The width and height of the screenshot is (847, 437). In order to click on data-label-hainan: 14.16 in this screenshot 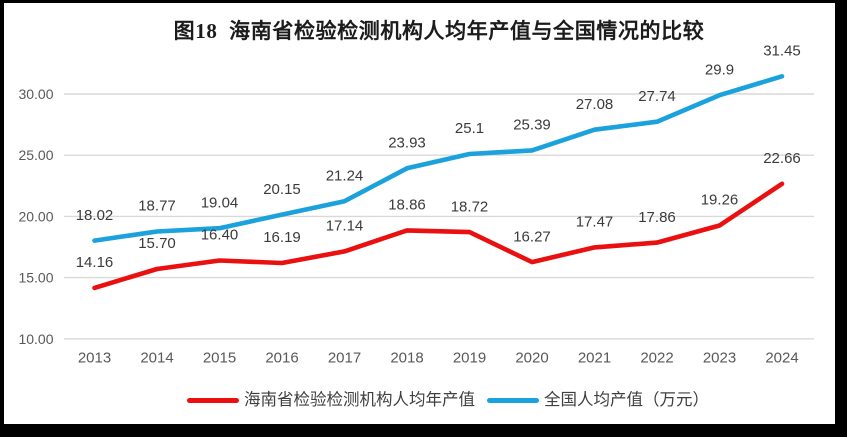, I will do `click(95, 262)`.